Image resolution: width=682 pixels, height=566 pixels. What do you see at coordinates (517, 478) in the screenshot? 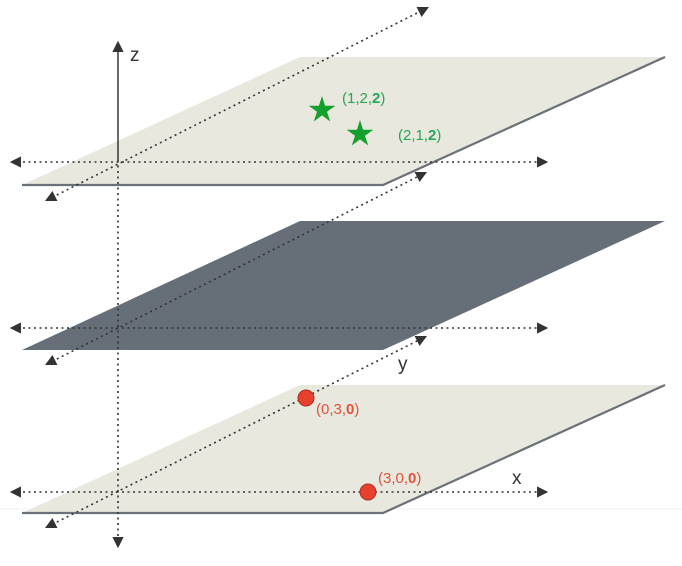
I see `x-axis-label: x` at bounding box center [517, 478].